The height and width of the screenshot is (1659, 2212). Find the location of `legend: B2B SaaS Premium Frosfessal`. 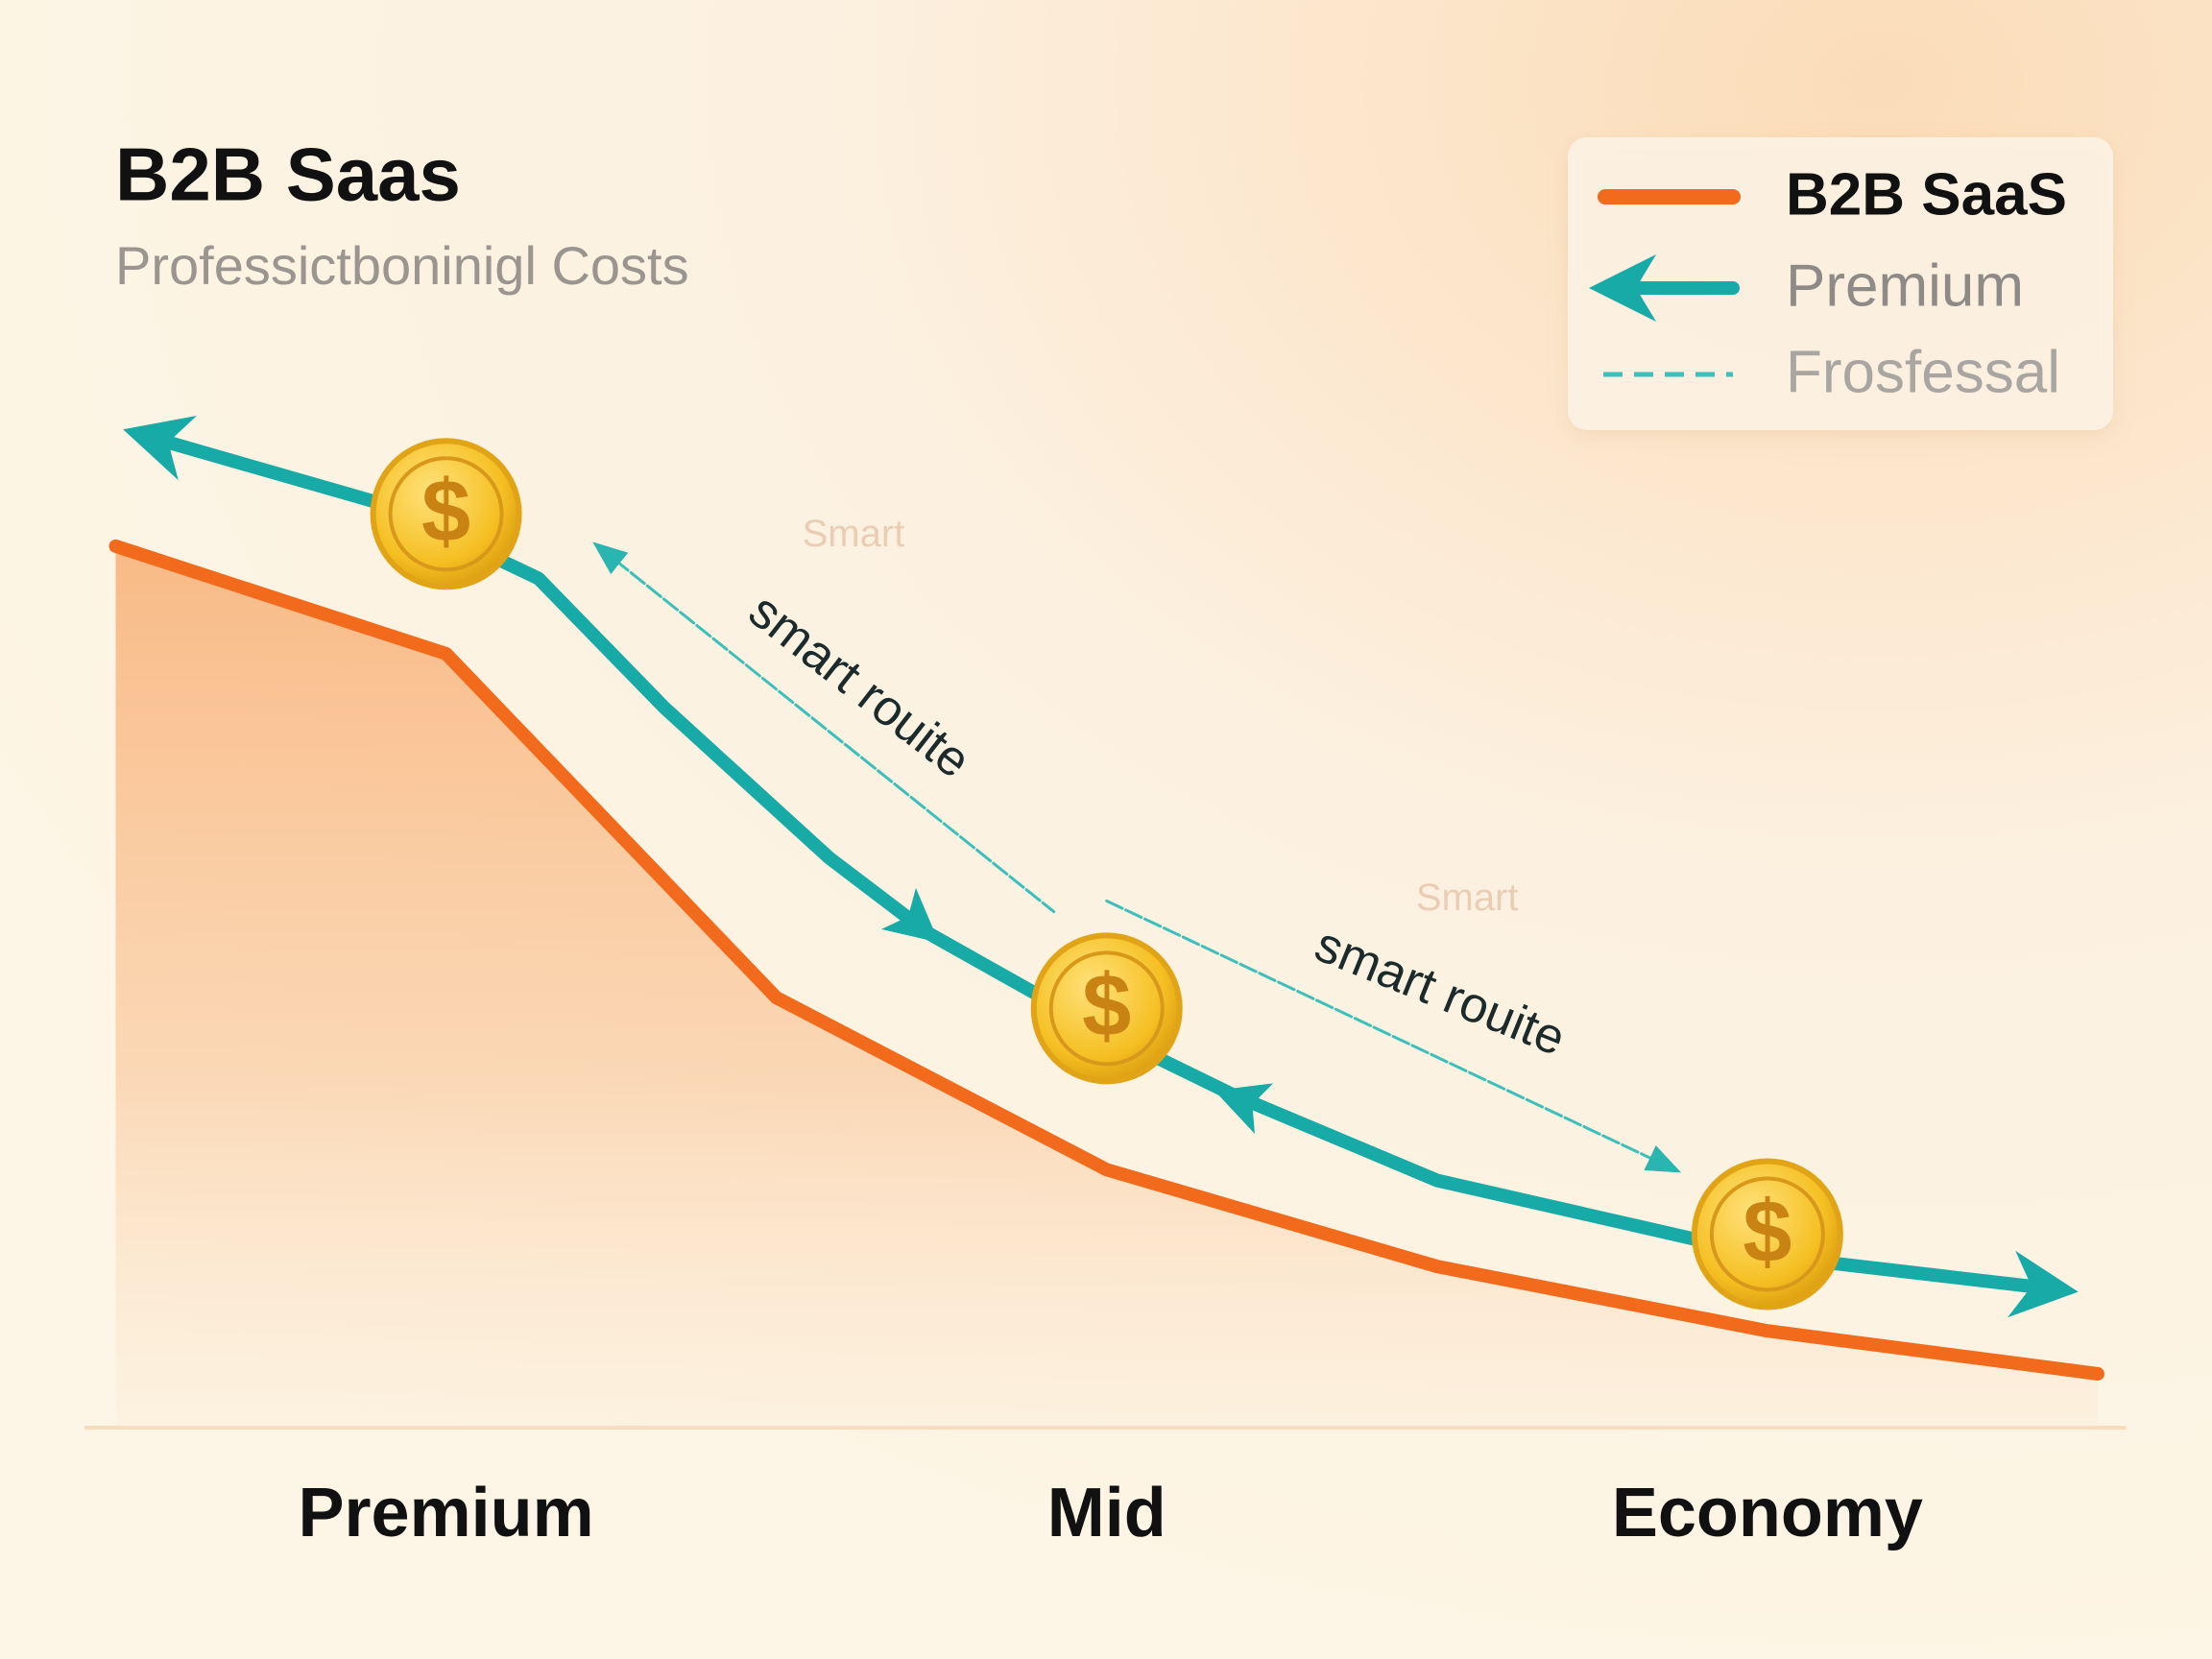

legend: B2B SaaS Premium Frosfessal is located at coordinates (1840, 284).